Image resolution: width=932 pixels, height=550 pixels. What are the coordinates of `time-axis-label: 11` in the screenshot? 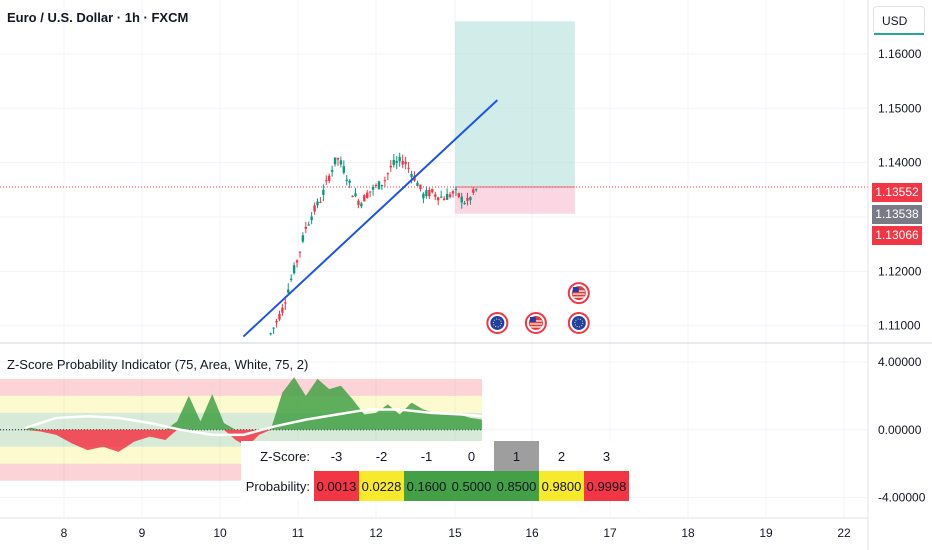 It's located at (298, 533).